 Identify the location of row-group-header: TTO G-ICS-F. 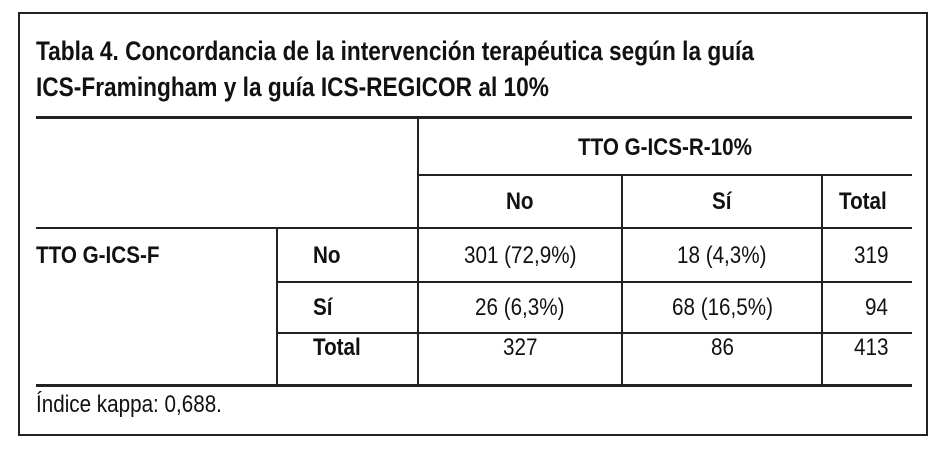
(98, 255).